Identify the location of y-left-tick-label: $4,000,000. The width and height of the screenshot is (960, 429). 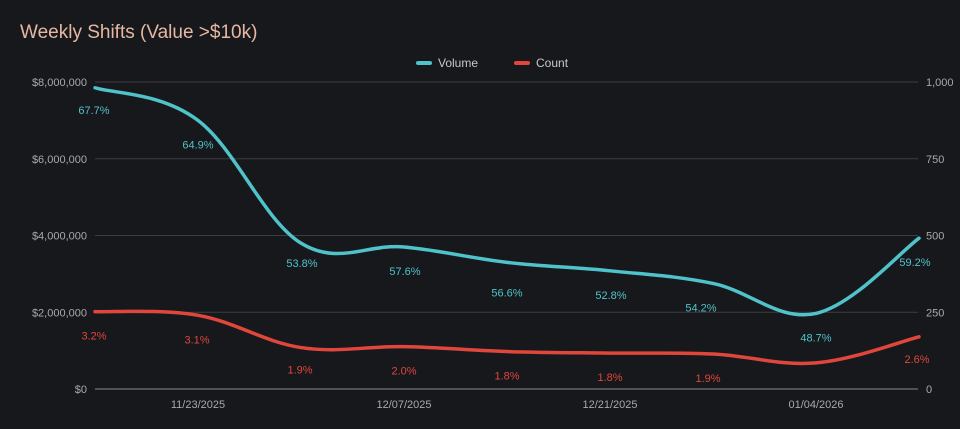
(59, 237).